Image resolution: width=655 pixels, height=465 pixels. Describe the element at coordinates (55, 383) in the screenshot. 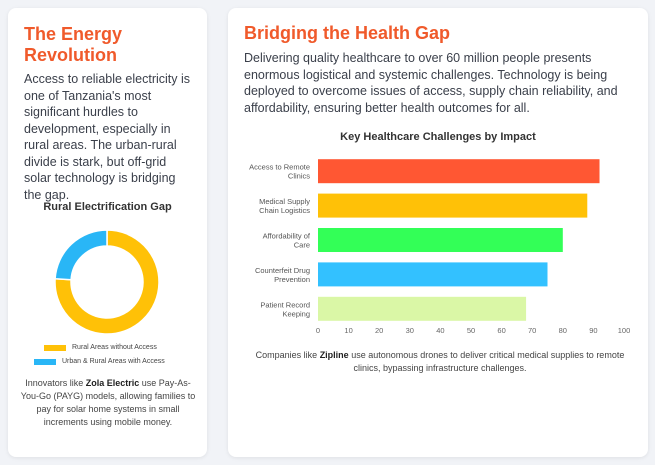

I see `energy-footnote-pre: Innovators like` at that location.